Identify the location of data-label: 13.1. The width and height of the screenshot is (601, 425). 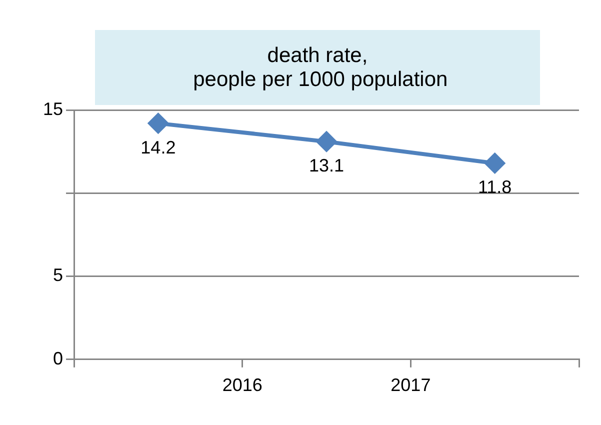
(326, 166).